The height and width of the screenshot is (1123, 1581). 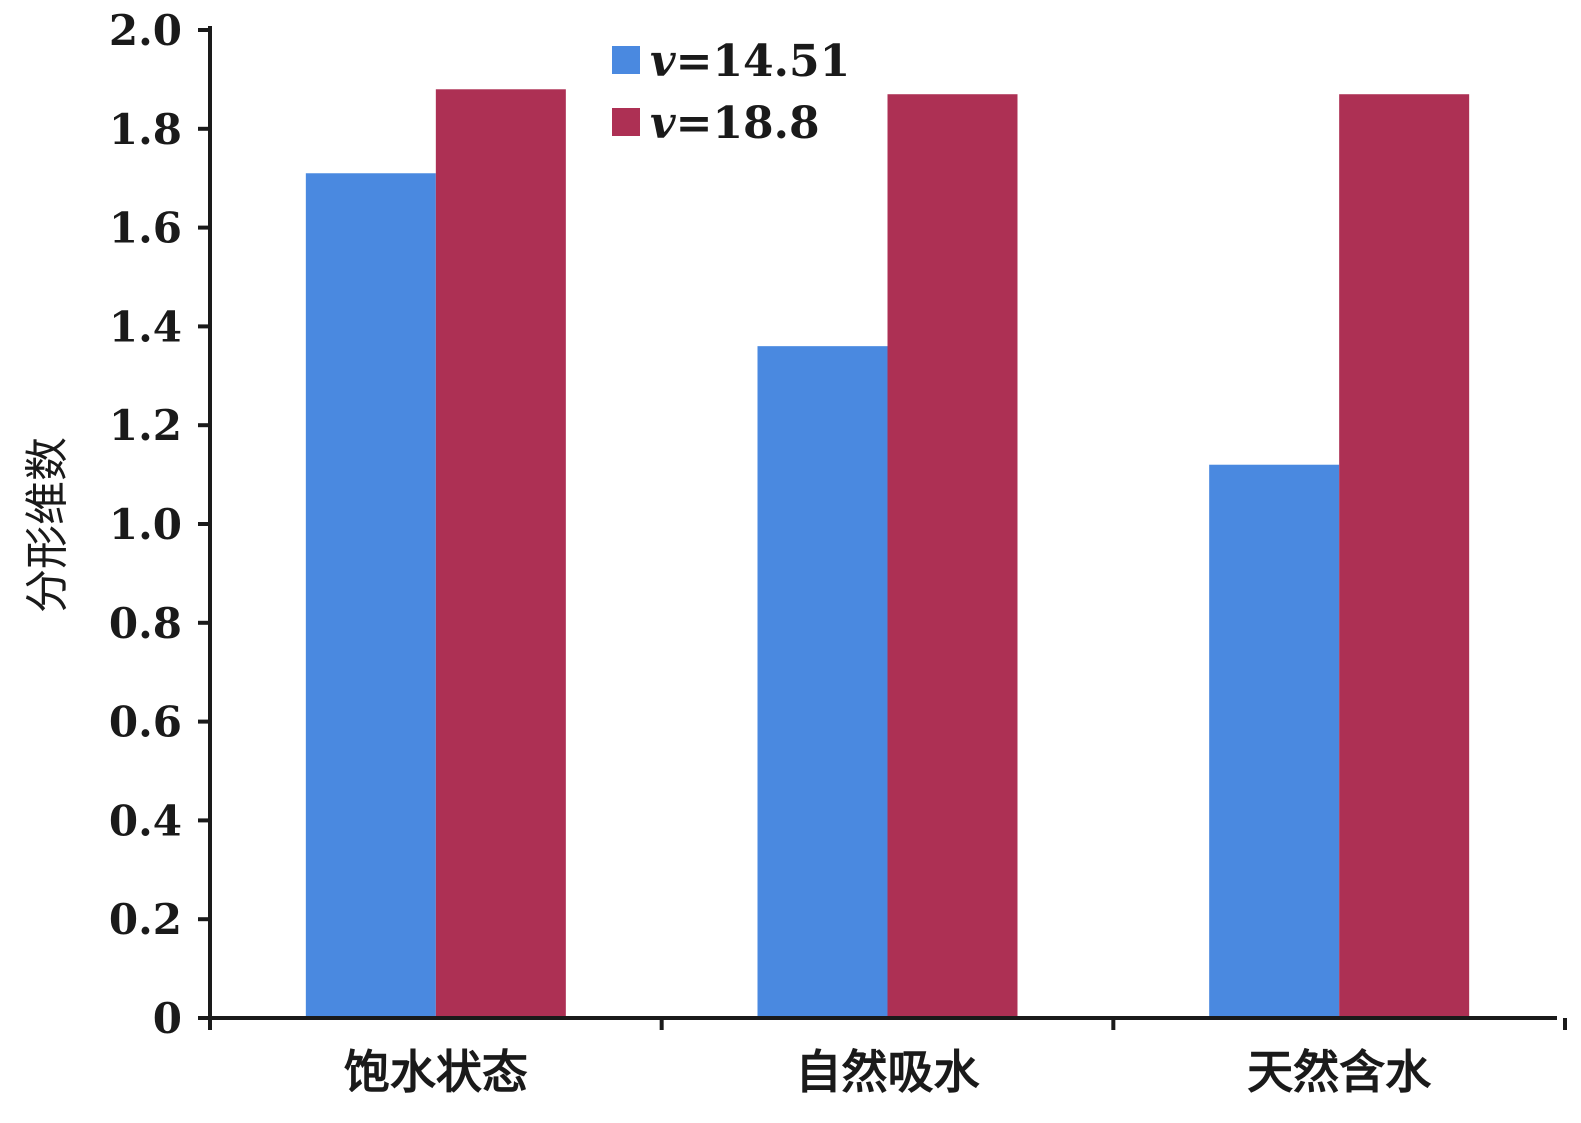 I want to click on x-ticks-group: 饱水状态 自然吸水 天然含水, so click(x=888, y=1072).